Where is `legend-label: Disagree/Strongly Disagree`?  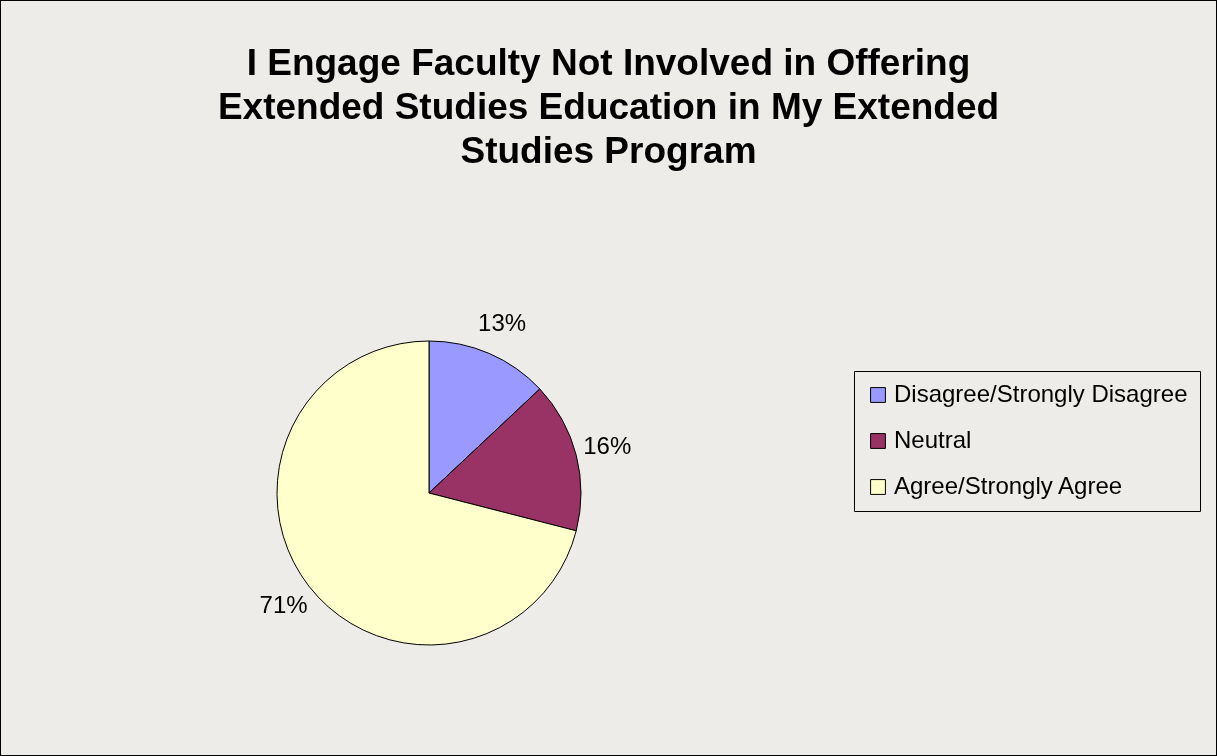 legend-label: Disagree/Strongly Disagree is located at coordinates (1041, 393).